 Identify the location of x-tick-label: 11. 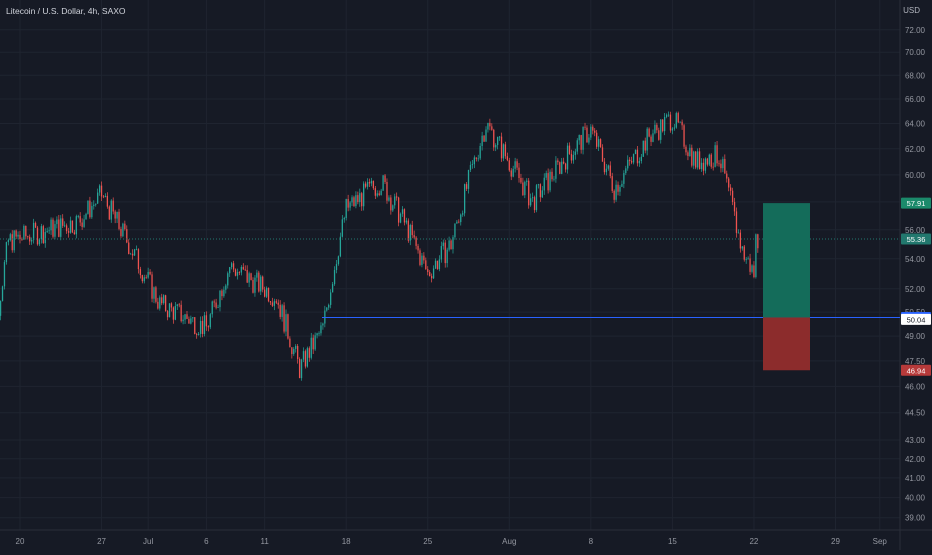
(264, 541).